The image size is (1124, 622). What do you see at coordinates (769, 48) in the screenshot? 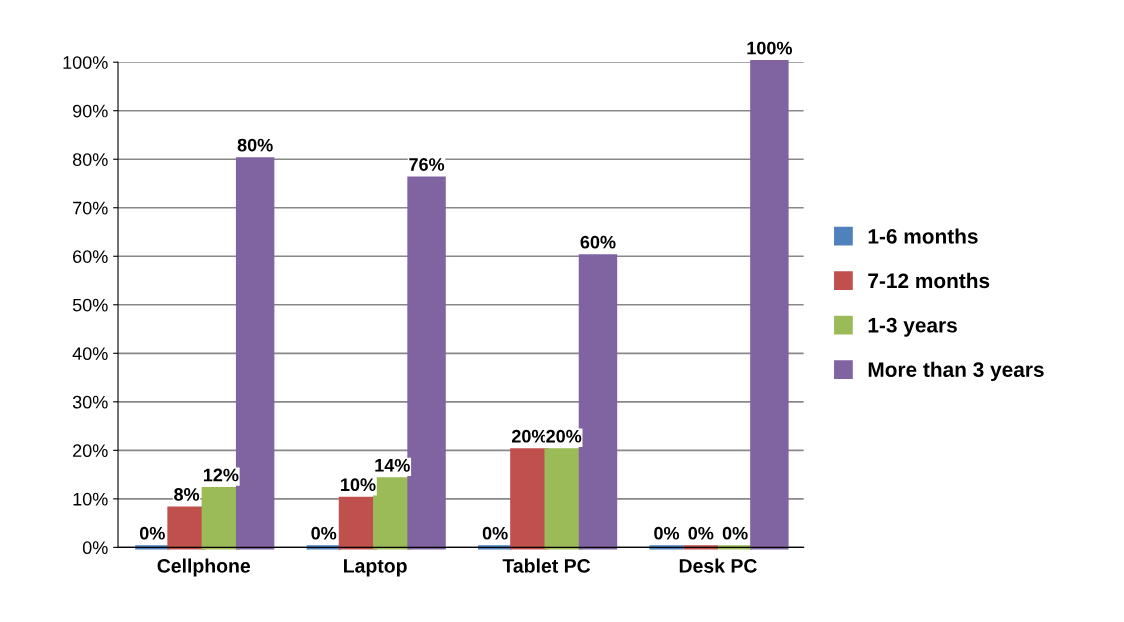
I see `data-label: 100%` at bounding box center [769, 48].